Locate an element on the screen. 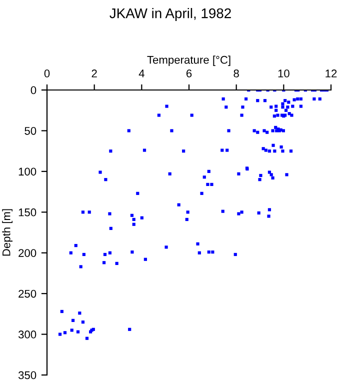 Image resolution: width=341 pixels, height=384 pixels. x-tick-label: 4 is located at coordinates (141, 74).